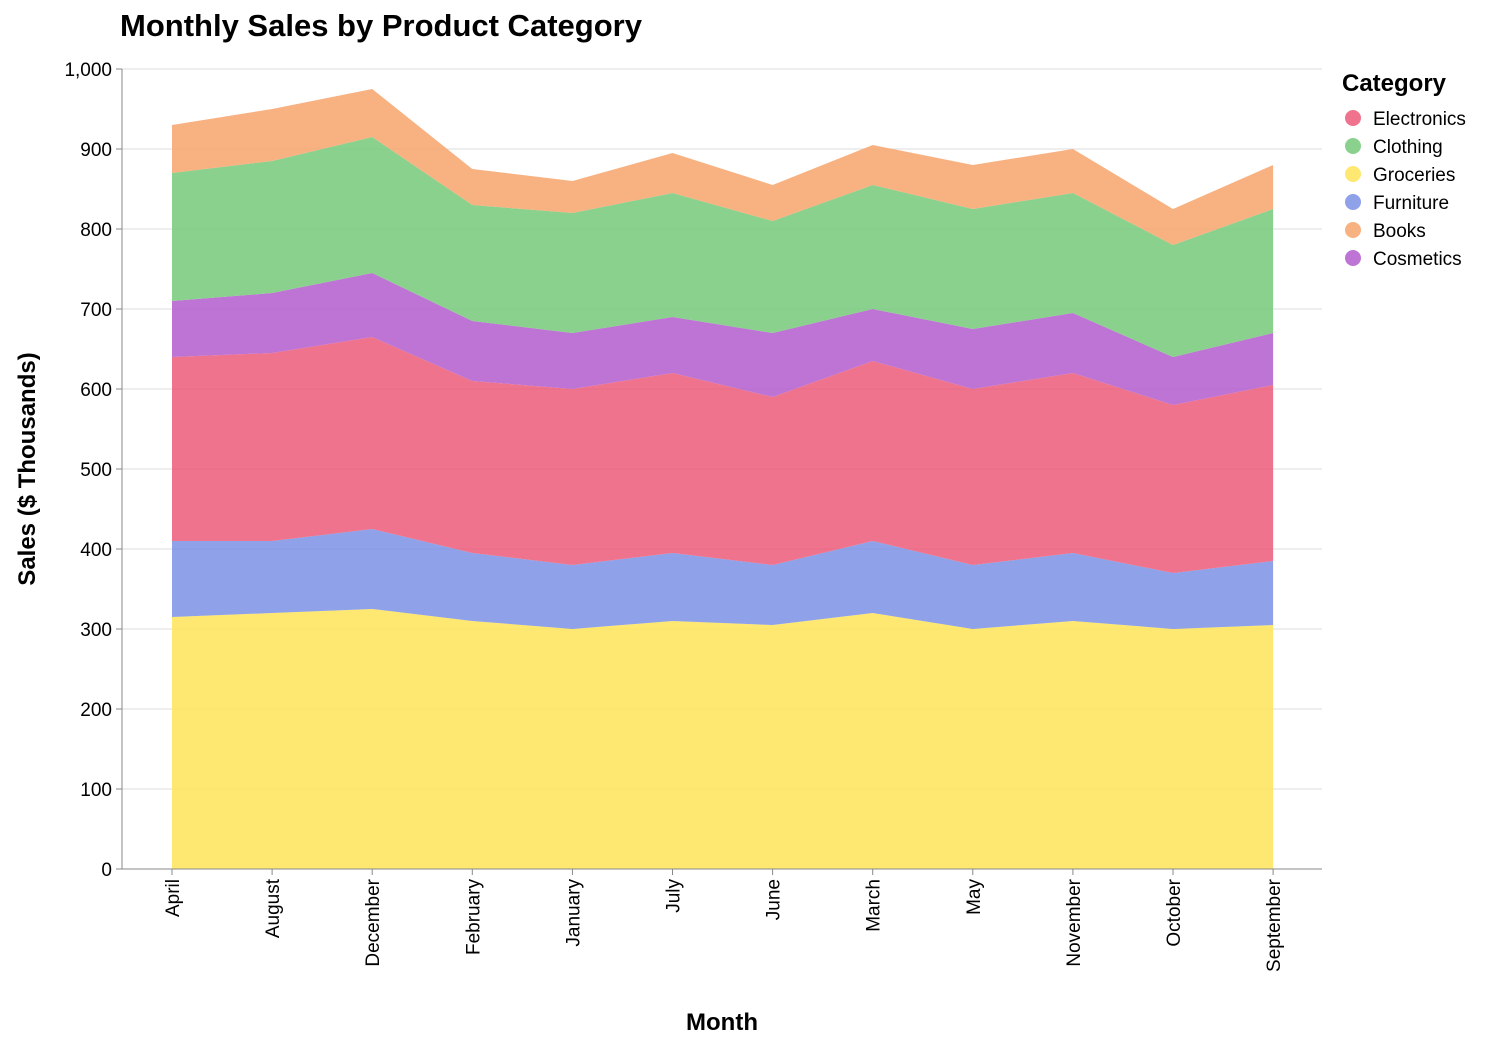 This screenshot has height=1046, width=1502. What do you see at coordinates (1353, 202) in the screenshot?
I see `legend-swatch-furniture` at bounding box center [1353, 202].